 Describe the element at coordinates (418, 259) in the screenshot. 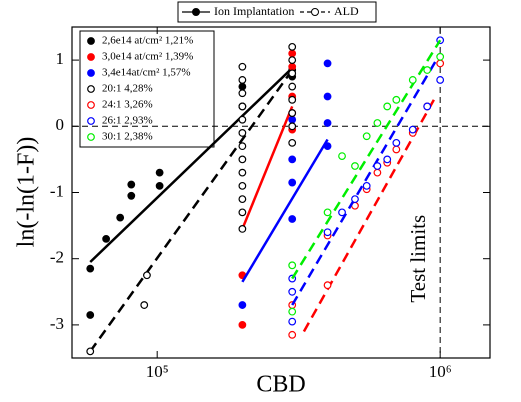

I see `annotation: Test limits` at that location.